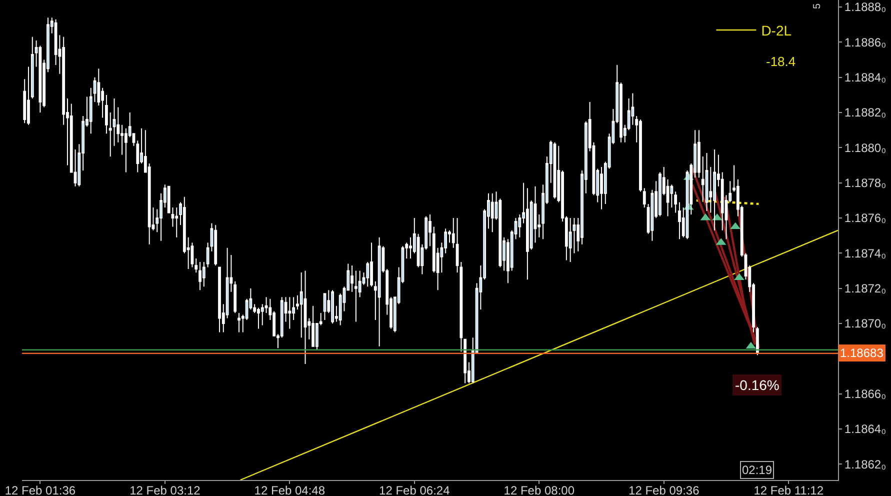  What do you see at coordinates (290, 489) in the screenshot?
I see `x-tick-label: 12 Feb 04:48` at bounding box center [290, 489].